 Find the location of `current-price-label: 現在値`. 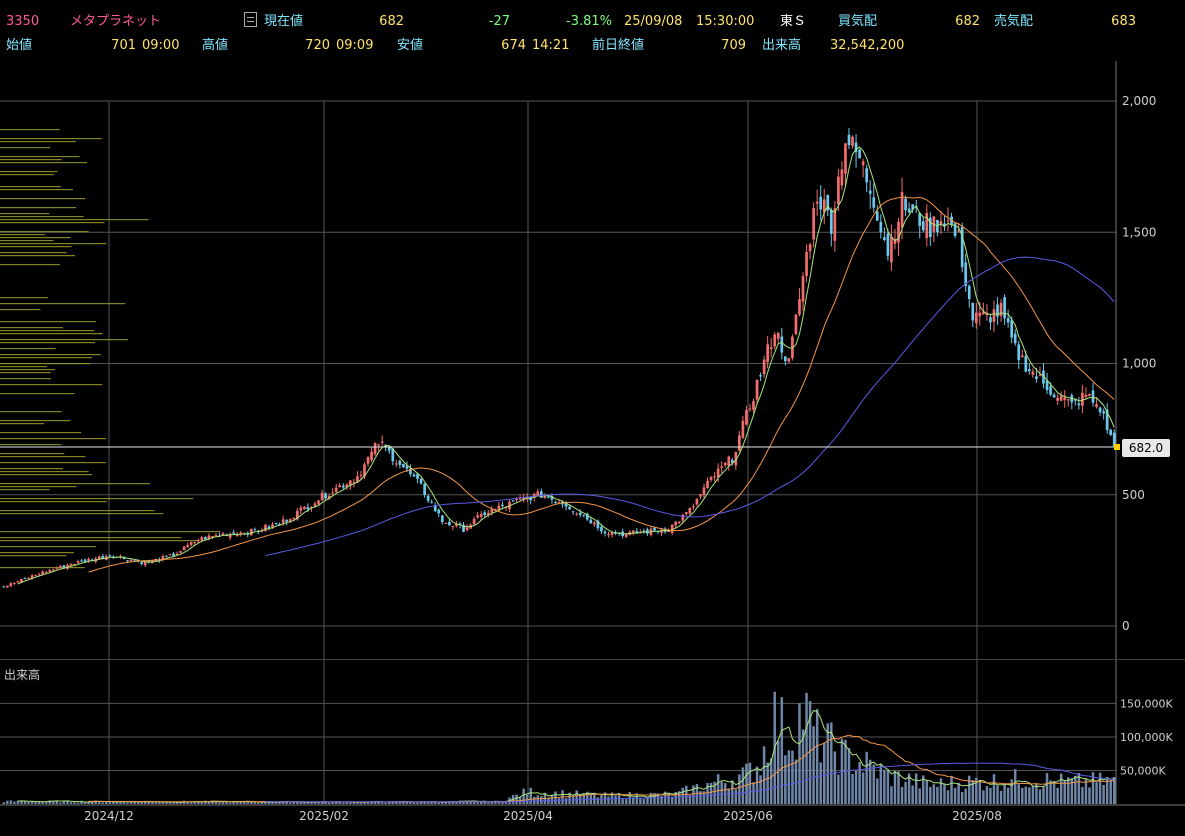

current-price-label: 現在値 is located at coordinates (284, 21).